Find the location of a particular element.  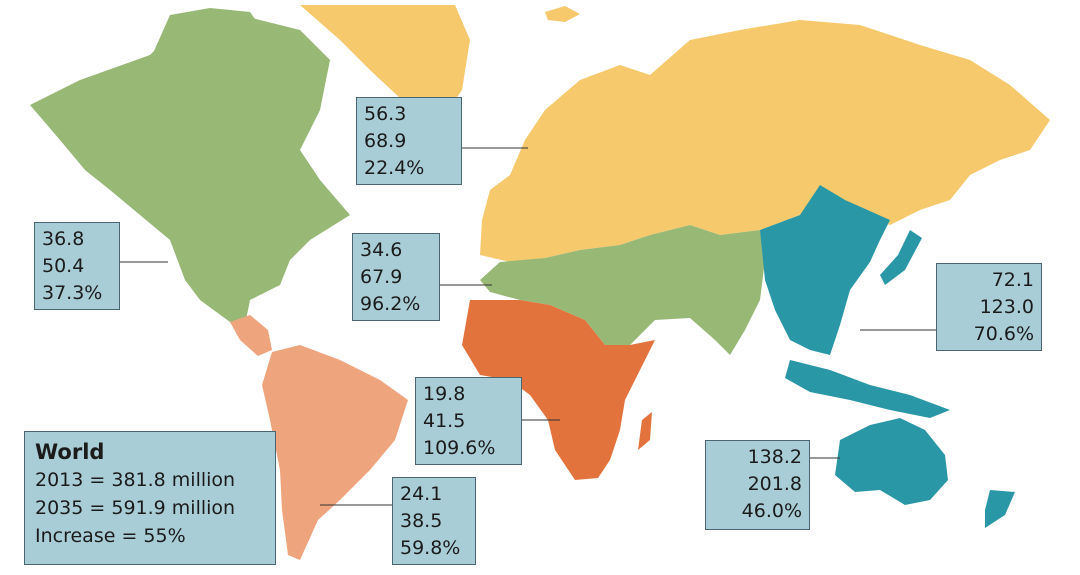

label-box-south-america: 24.1 38.5 59.8% is located at coordinates (434, 521).